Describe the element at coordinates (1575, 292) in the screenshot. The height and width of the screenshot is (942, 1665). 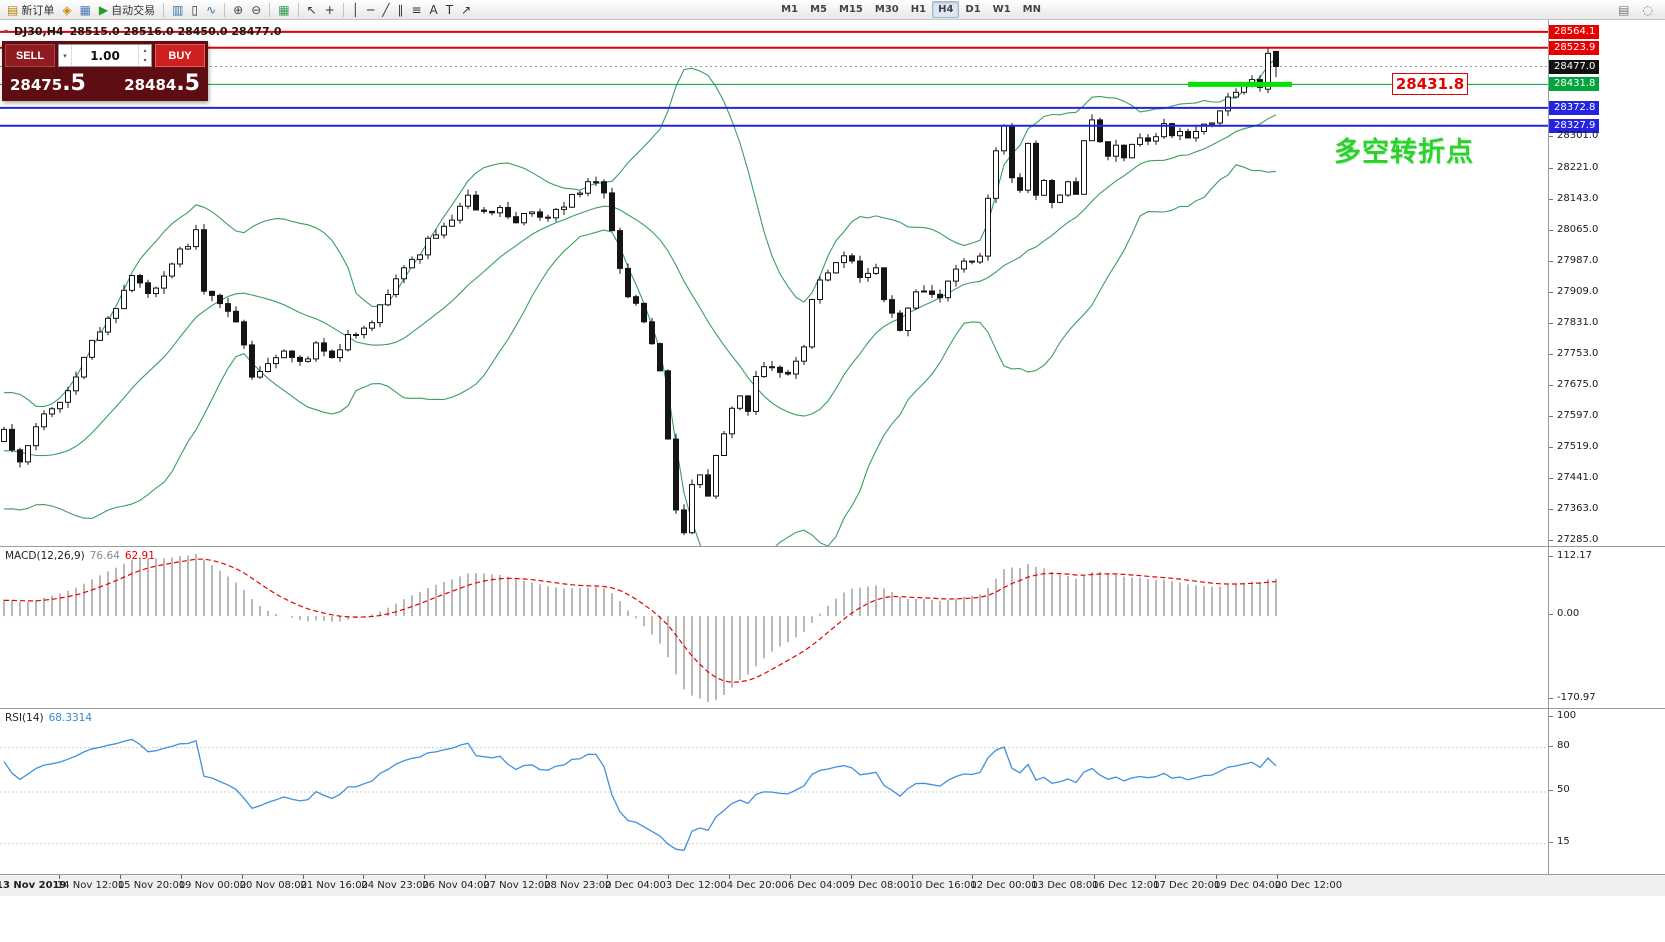
I see `price-tick-label: 27909.0` at that location.